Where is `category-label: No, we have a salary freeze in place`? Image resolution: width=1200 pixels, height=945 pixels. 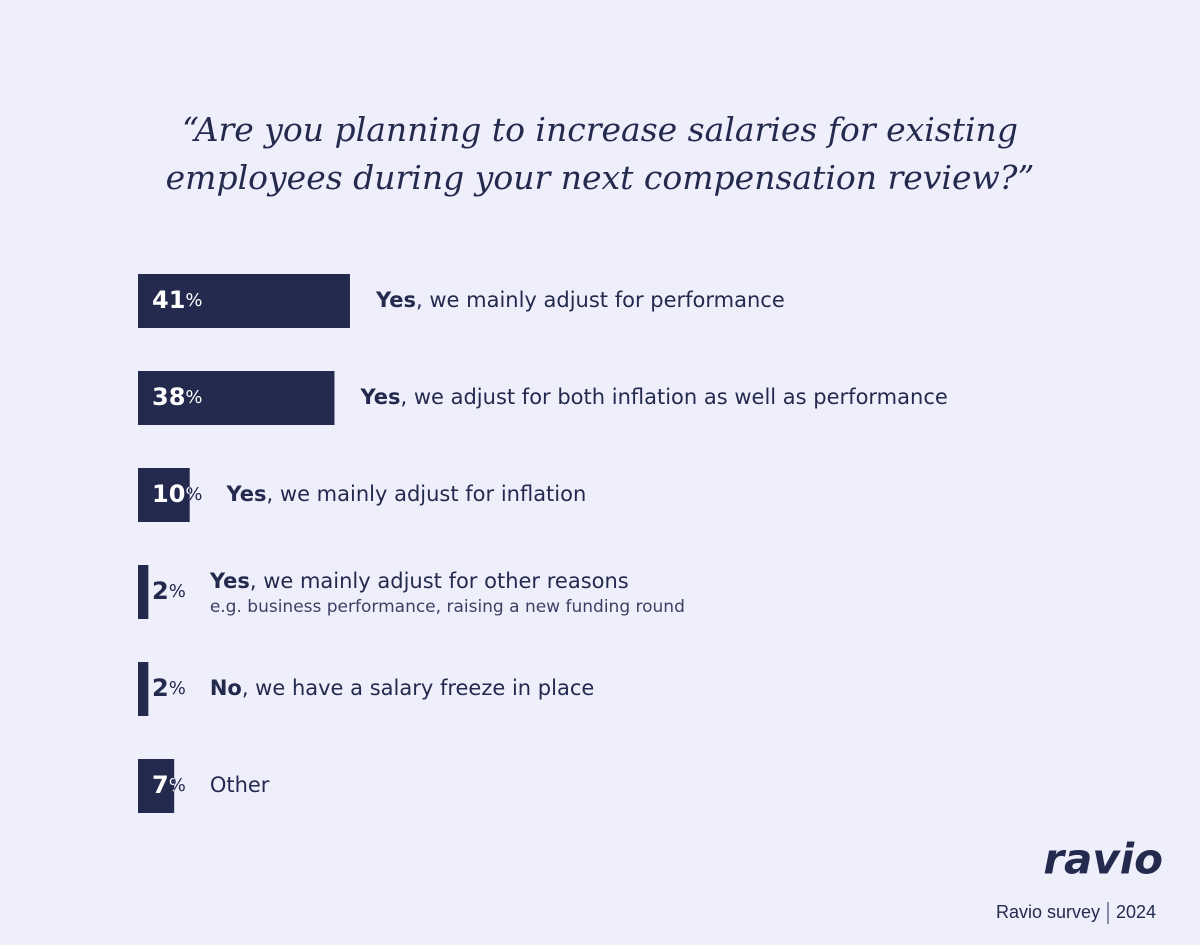
category-label: No, we have a salary freeze in place is located at coordinates (402, 688).